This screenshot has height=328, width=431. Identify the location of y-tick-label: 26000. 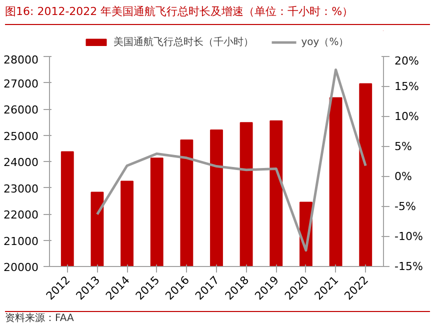
(21, 110).